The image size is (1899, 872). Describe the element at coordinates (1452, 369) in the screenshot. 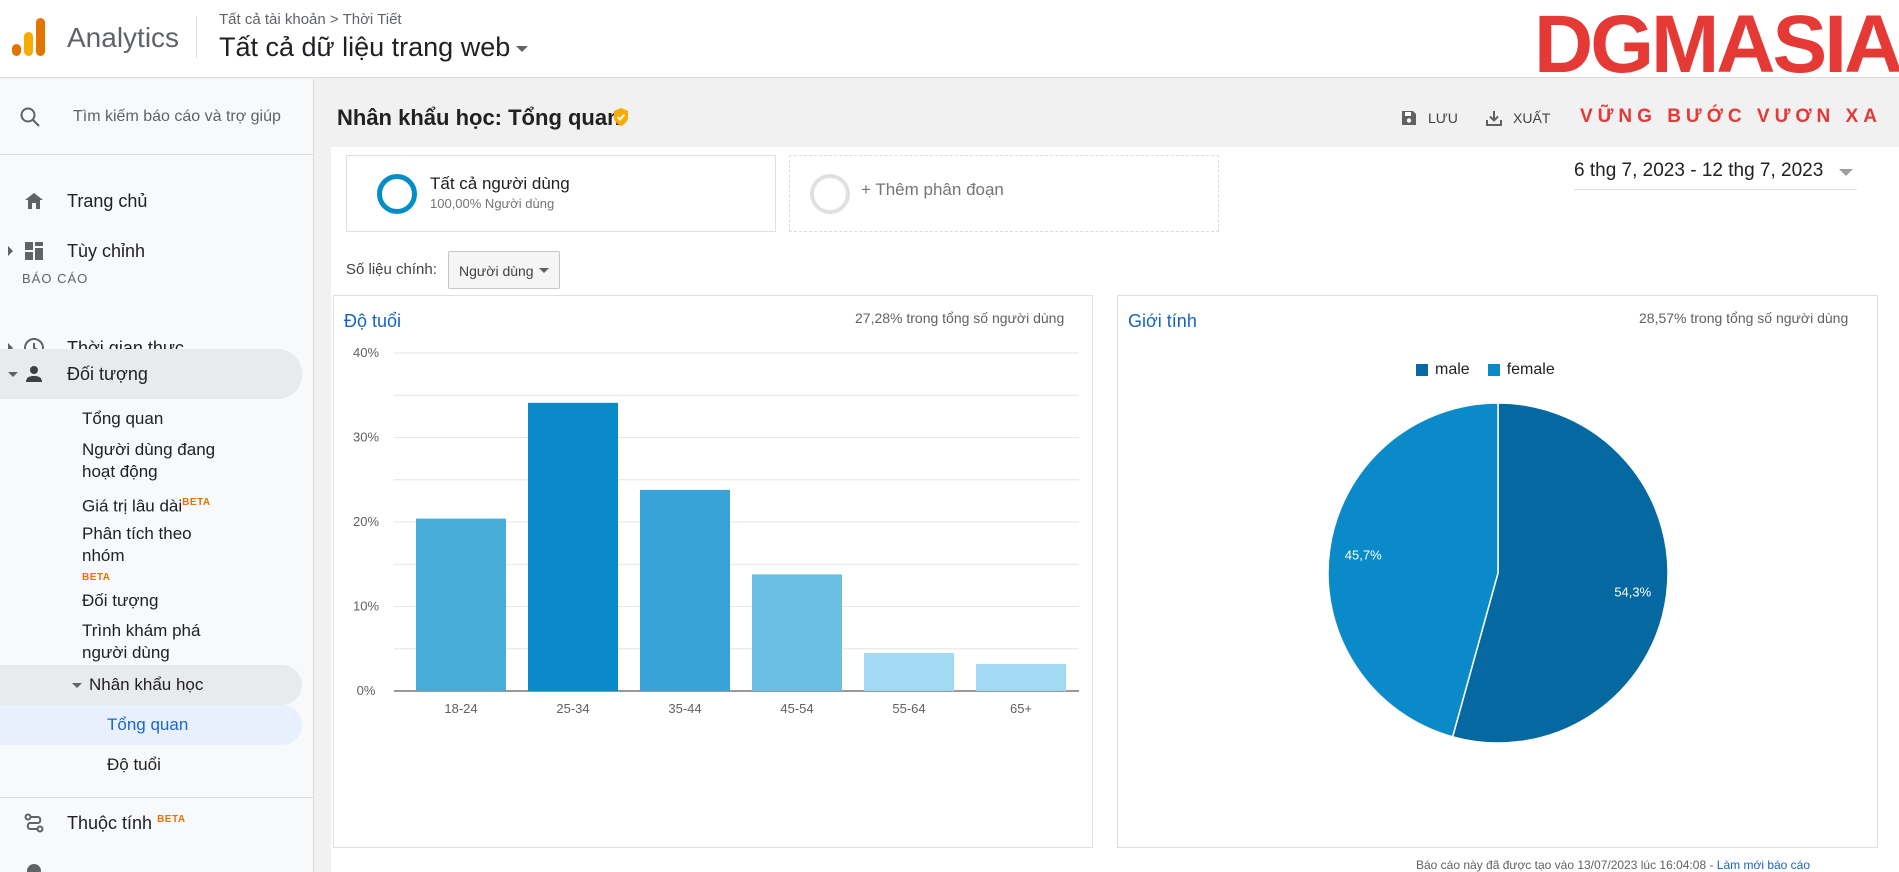

I see `legend-label: male` at that location.